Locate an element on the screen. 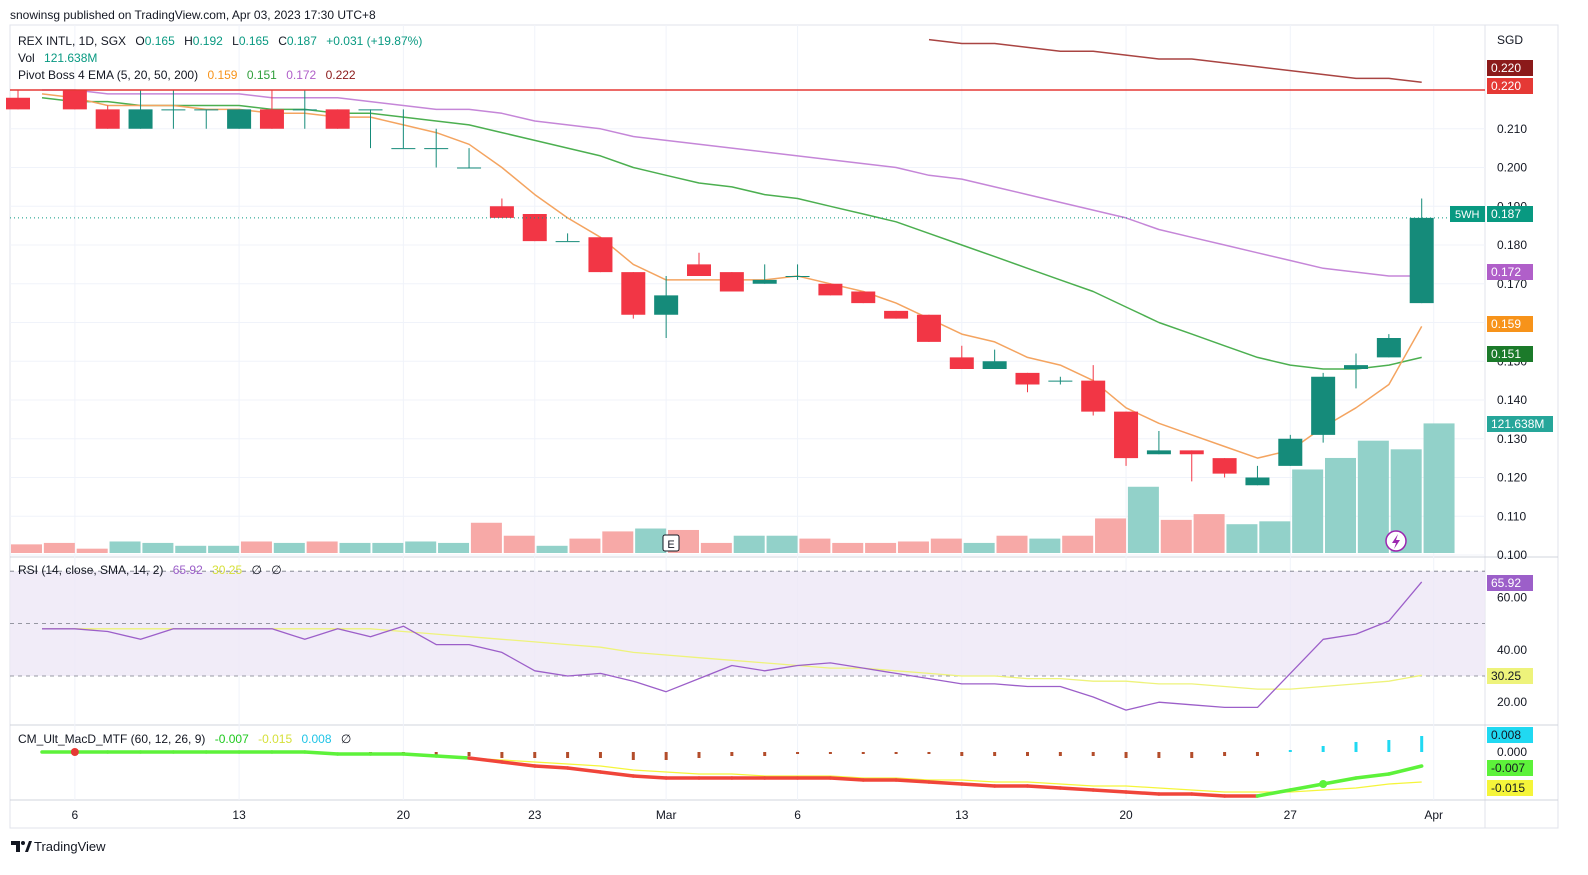 This screenshot has height=875, width=1588. earnings-marker: E is located at coordinates (671, 543).